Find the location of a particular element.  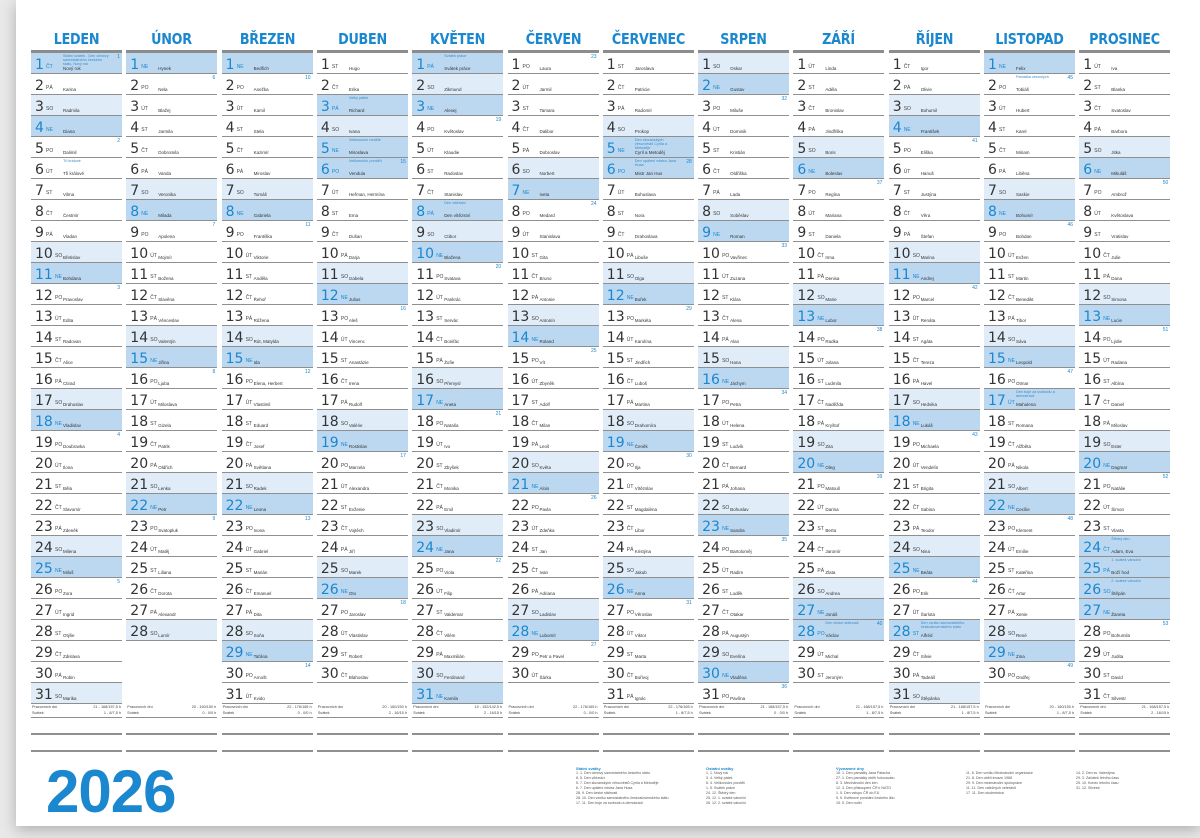

name-day: Johana is located at coordinates (737, 488).